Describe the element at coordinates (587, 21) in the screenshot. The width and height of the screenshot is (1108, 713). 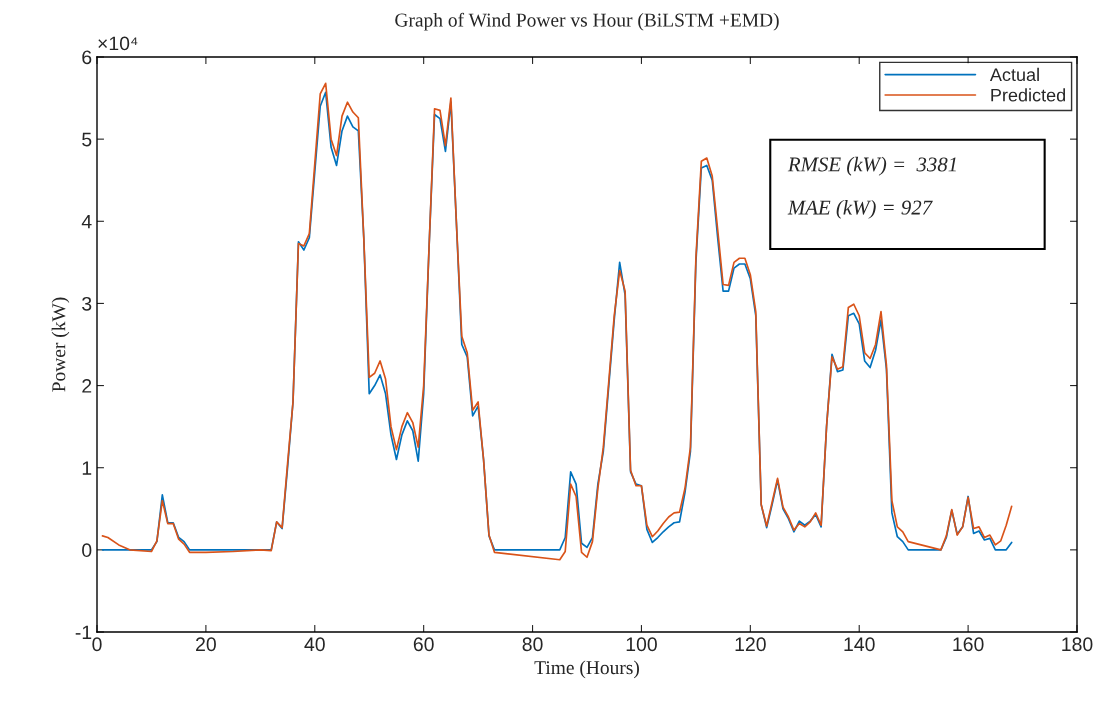
I see `chart-title: Graph of Wind Power vs Hour (BiLSTM +EMD)` at that location.